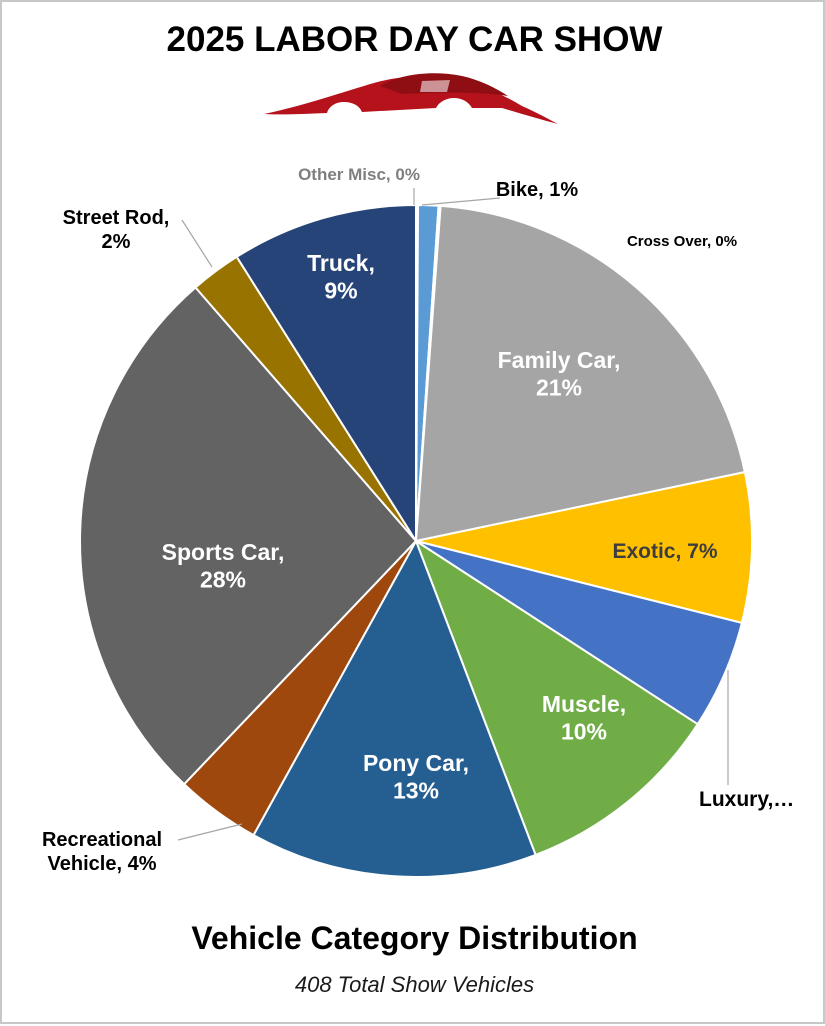  I want to click on pie-slice-truck, so click(326, 374).